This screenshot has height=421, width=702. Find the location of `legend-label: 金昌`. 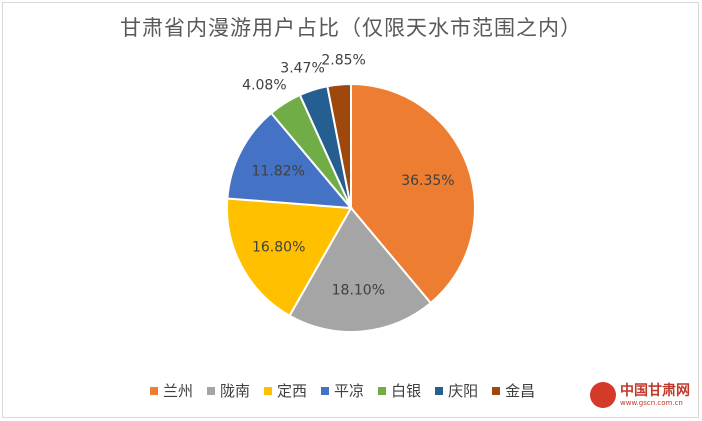

legend-label: 金昌 is located at coordinates (520, 391).